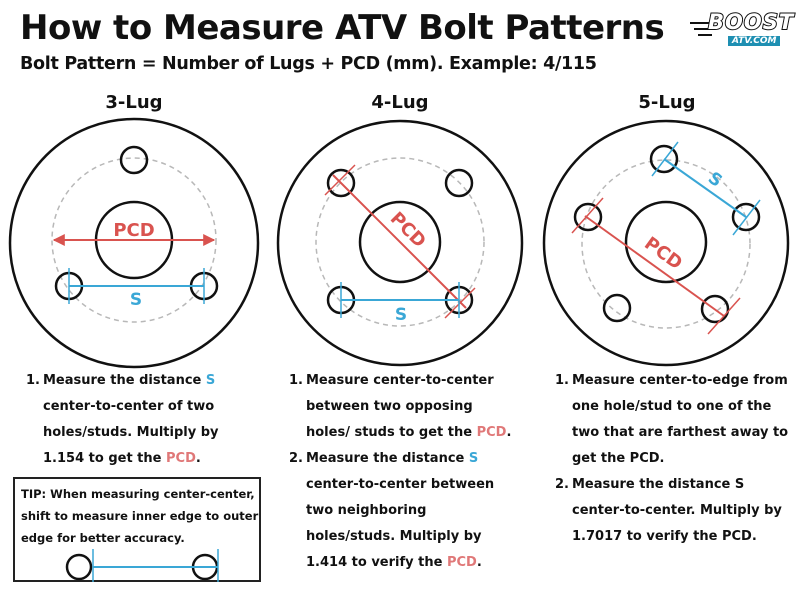 The height and width of the screenshot is (599, 800). I want to click on diagram-4-lug, so click(400, 243).